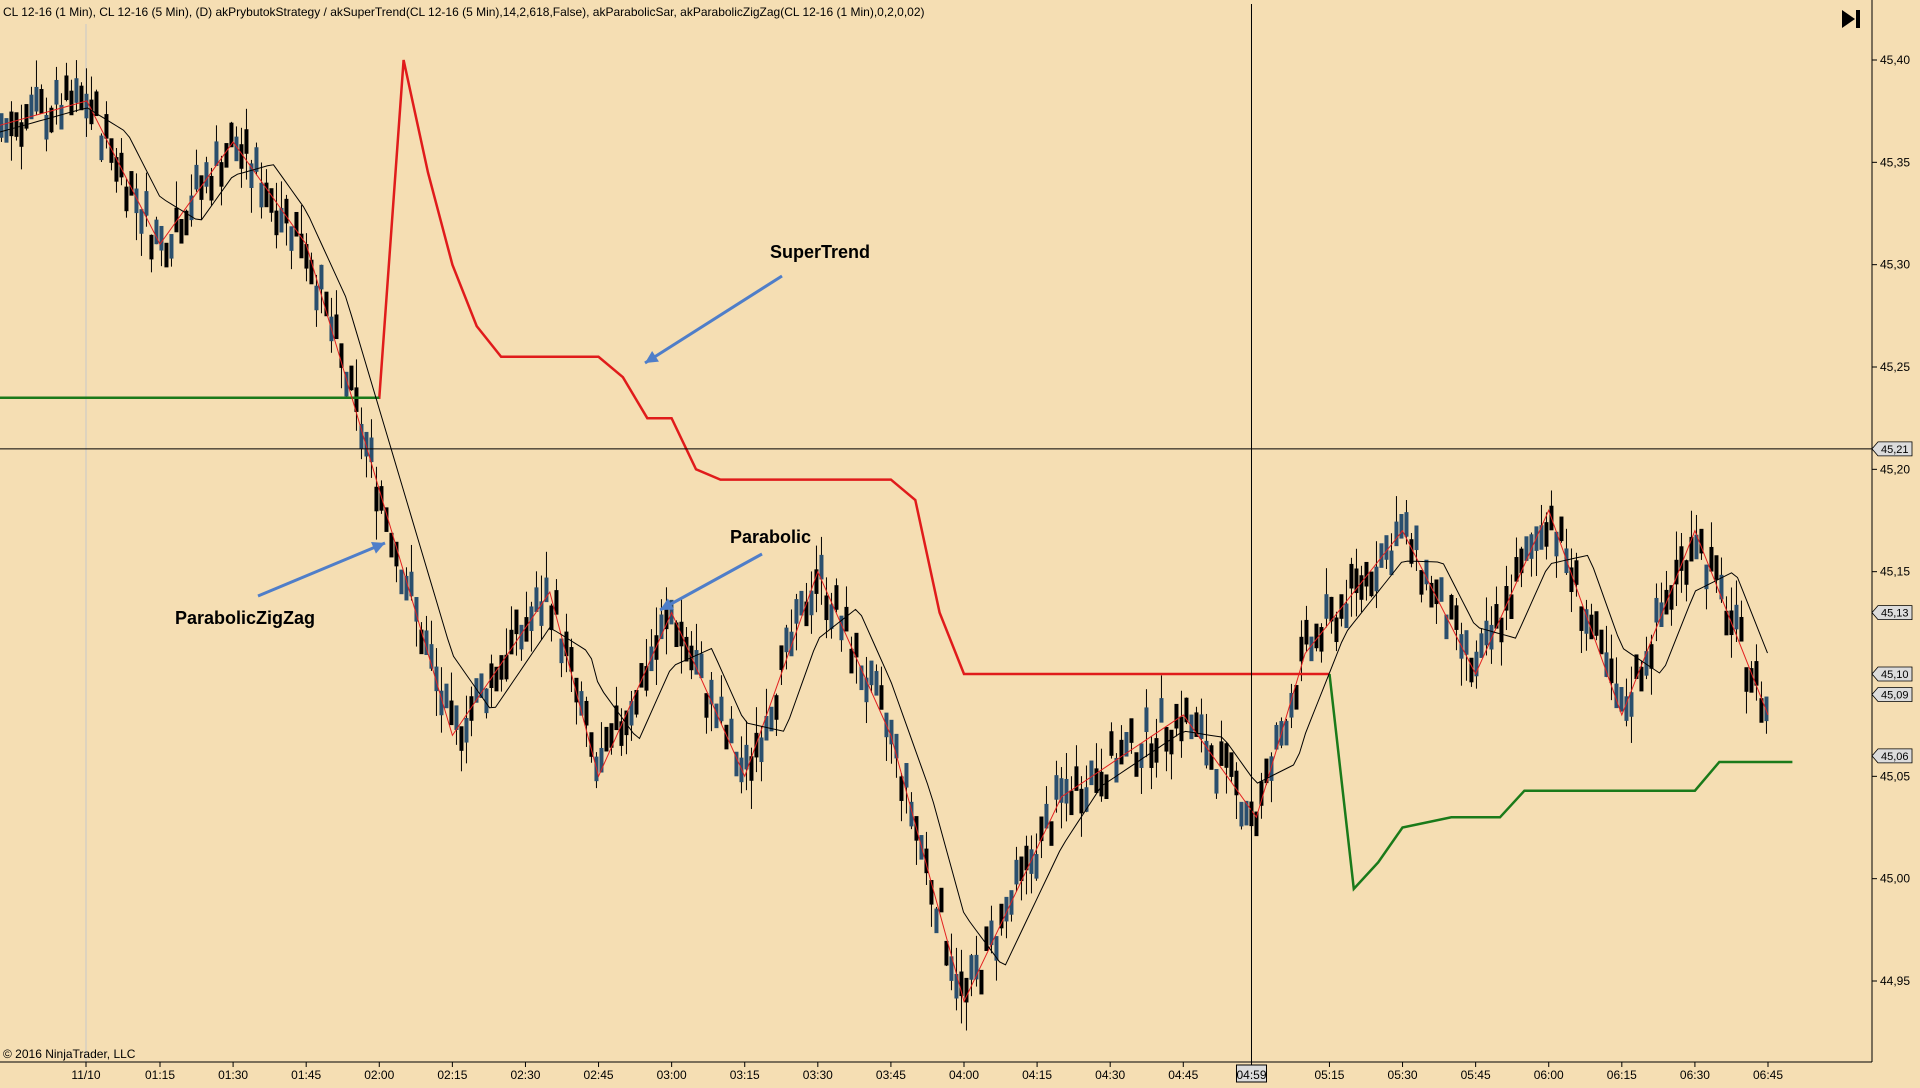  I want to click on price-marker-label: 45,09, so click(1895, 695).